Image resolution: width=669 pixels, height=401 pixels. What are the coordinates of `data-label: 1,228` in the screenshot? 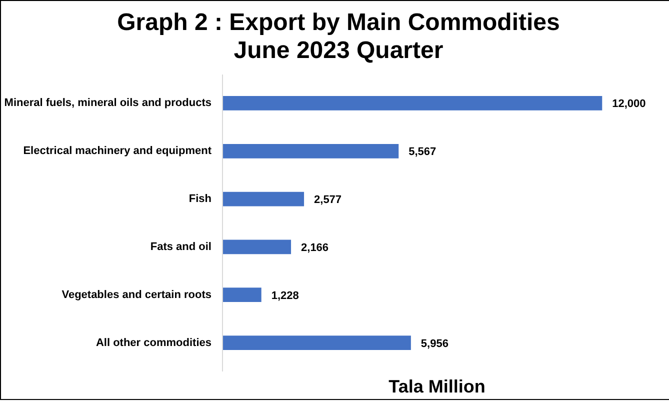 It's located at (285, 296).